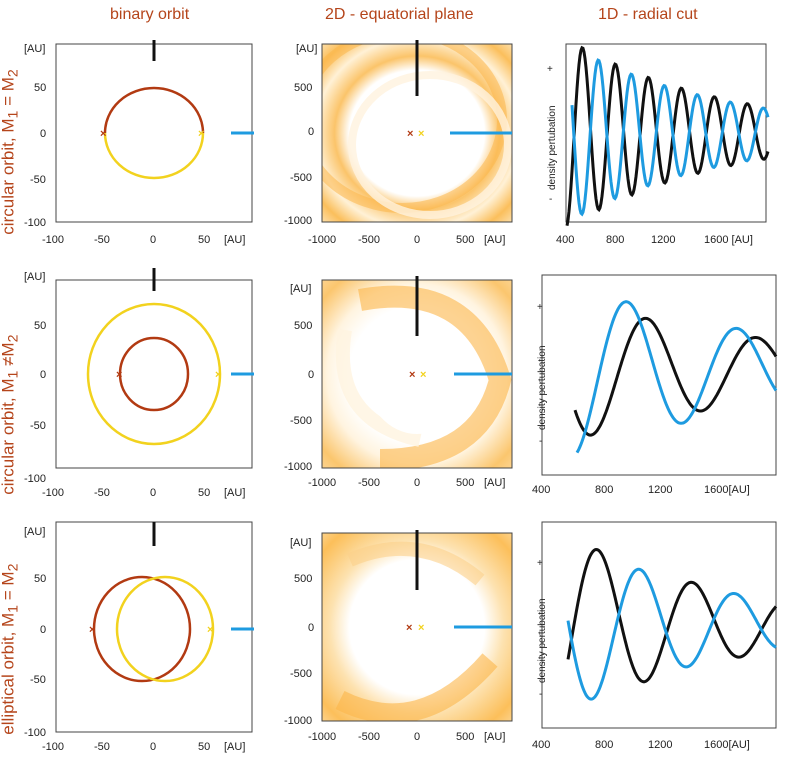  I want to click on y-axis-label: density pertubation, so click(542, 387).